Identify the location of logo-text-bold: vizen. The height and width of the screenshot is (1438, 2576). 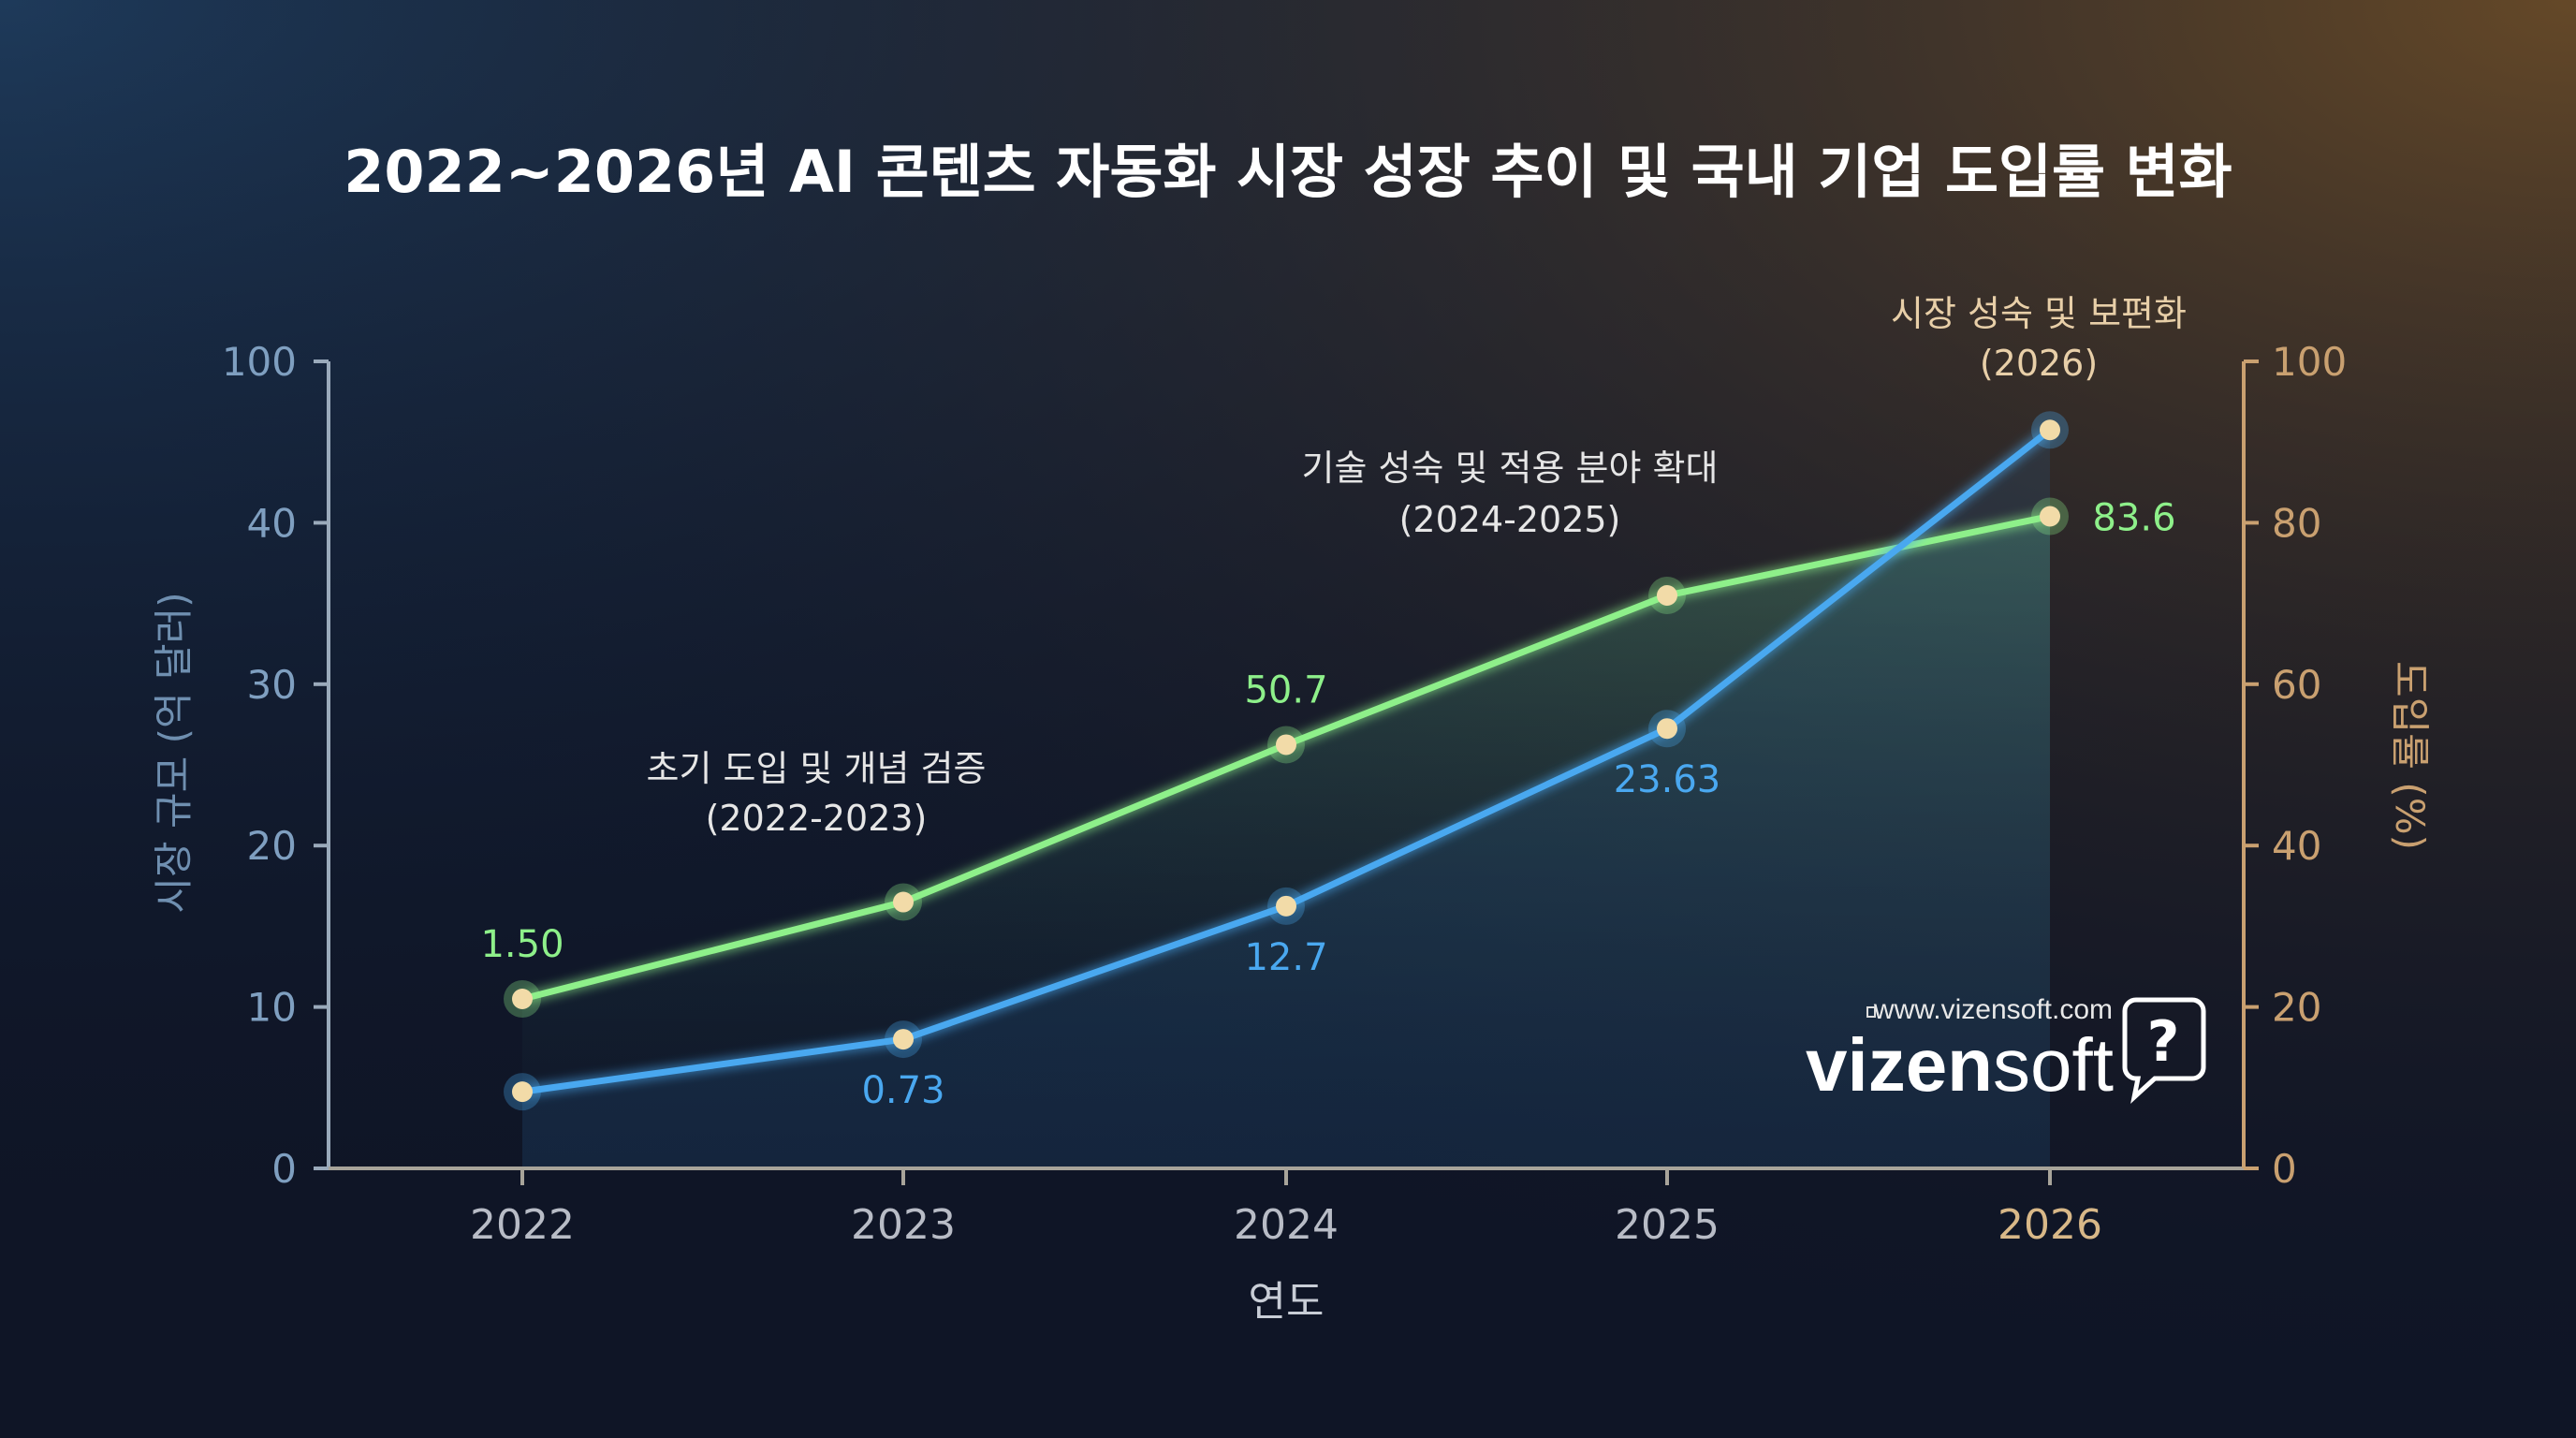
(1899, 1065).